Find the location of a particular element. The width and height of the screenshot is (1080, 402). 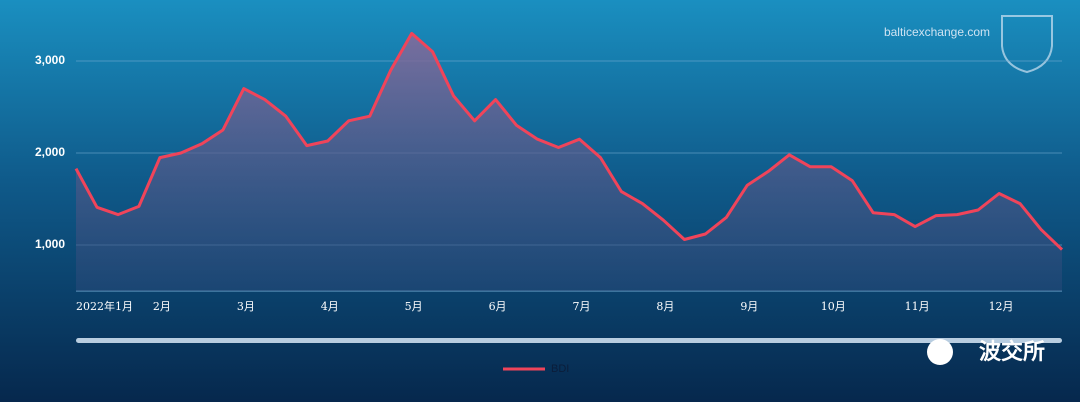

x-tick-label: 12月 is located at coordinates (1001, 306).